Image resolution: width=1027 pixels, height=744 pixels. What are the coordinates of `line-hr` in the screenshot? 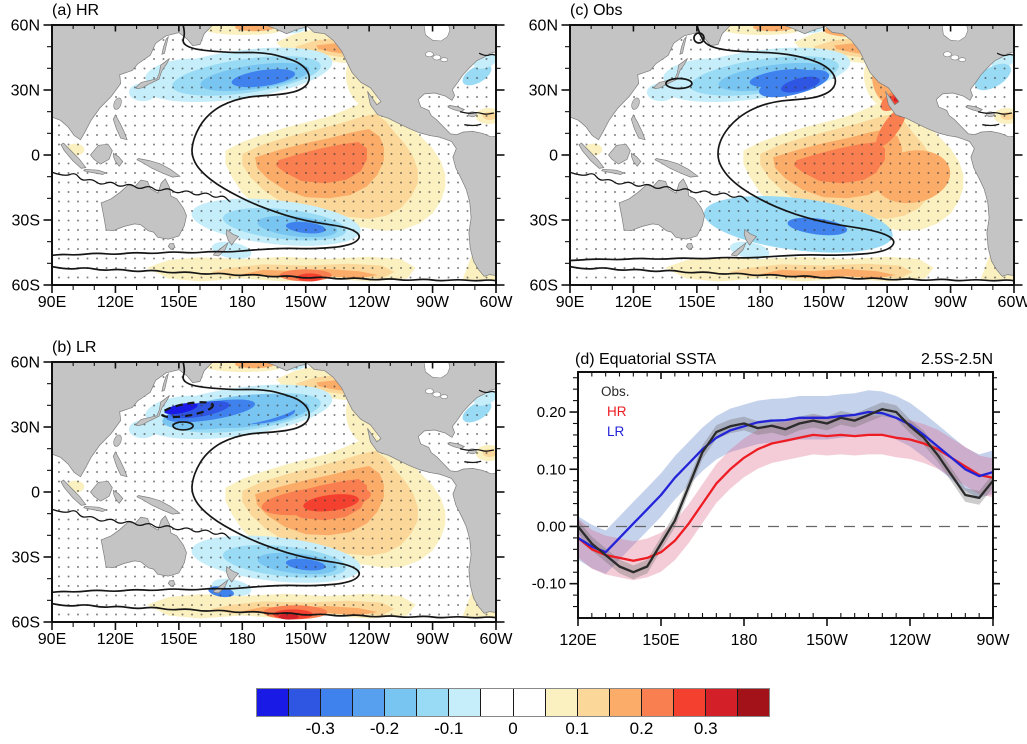 It's located at (785, 497).